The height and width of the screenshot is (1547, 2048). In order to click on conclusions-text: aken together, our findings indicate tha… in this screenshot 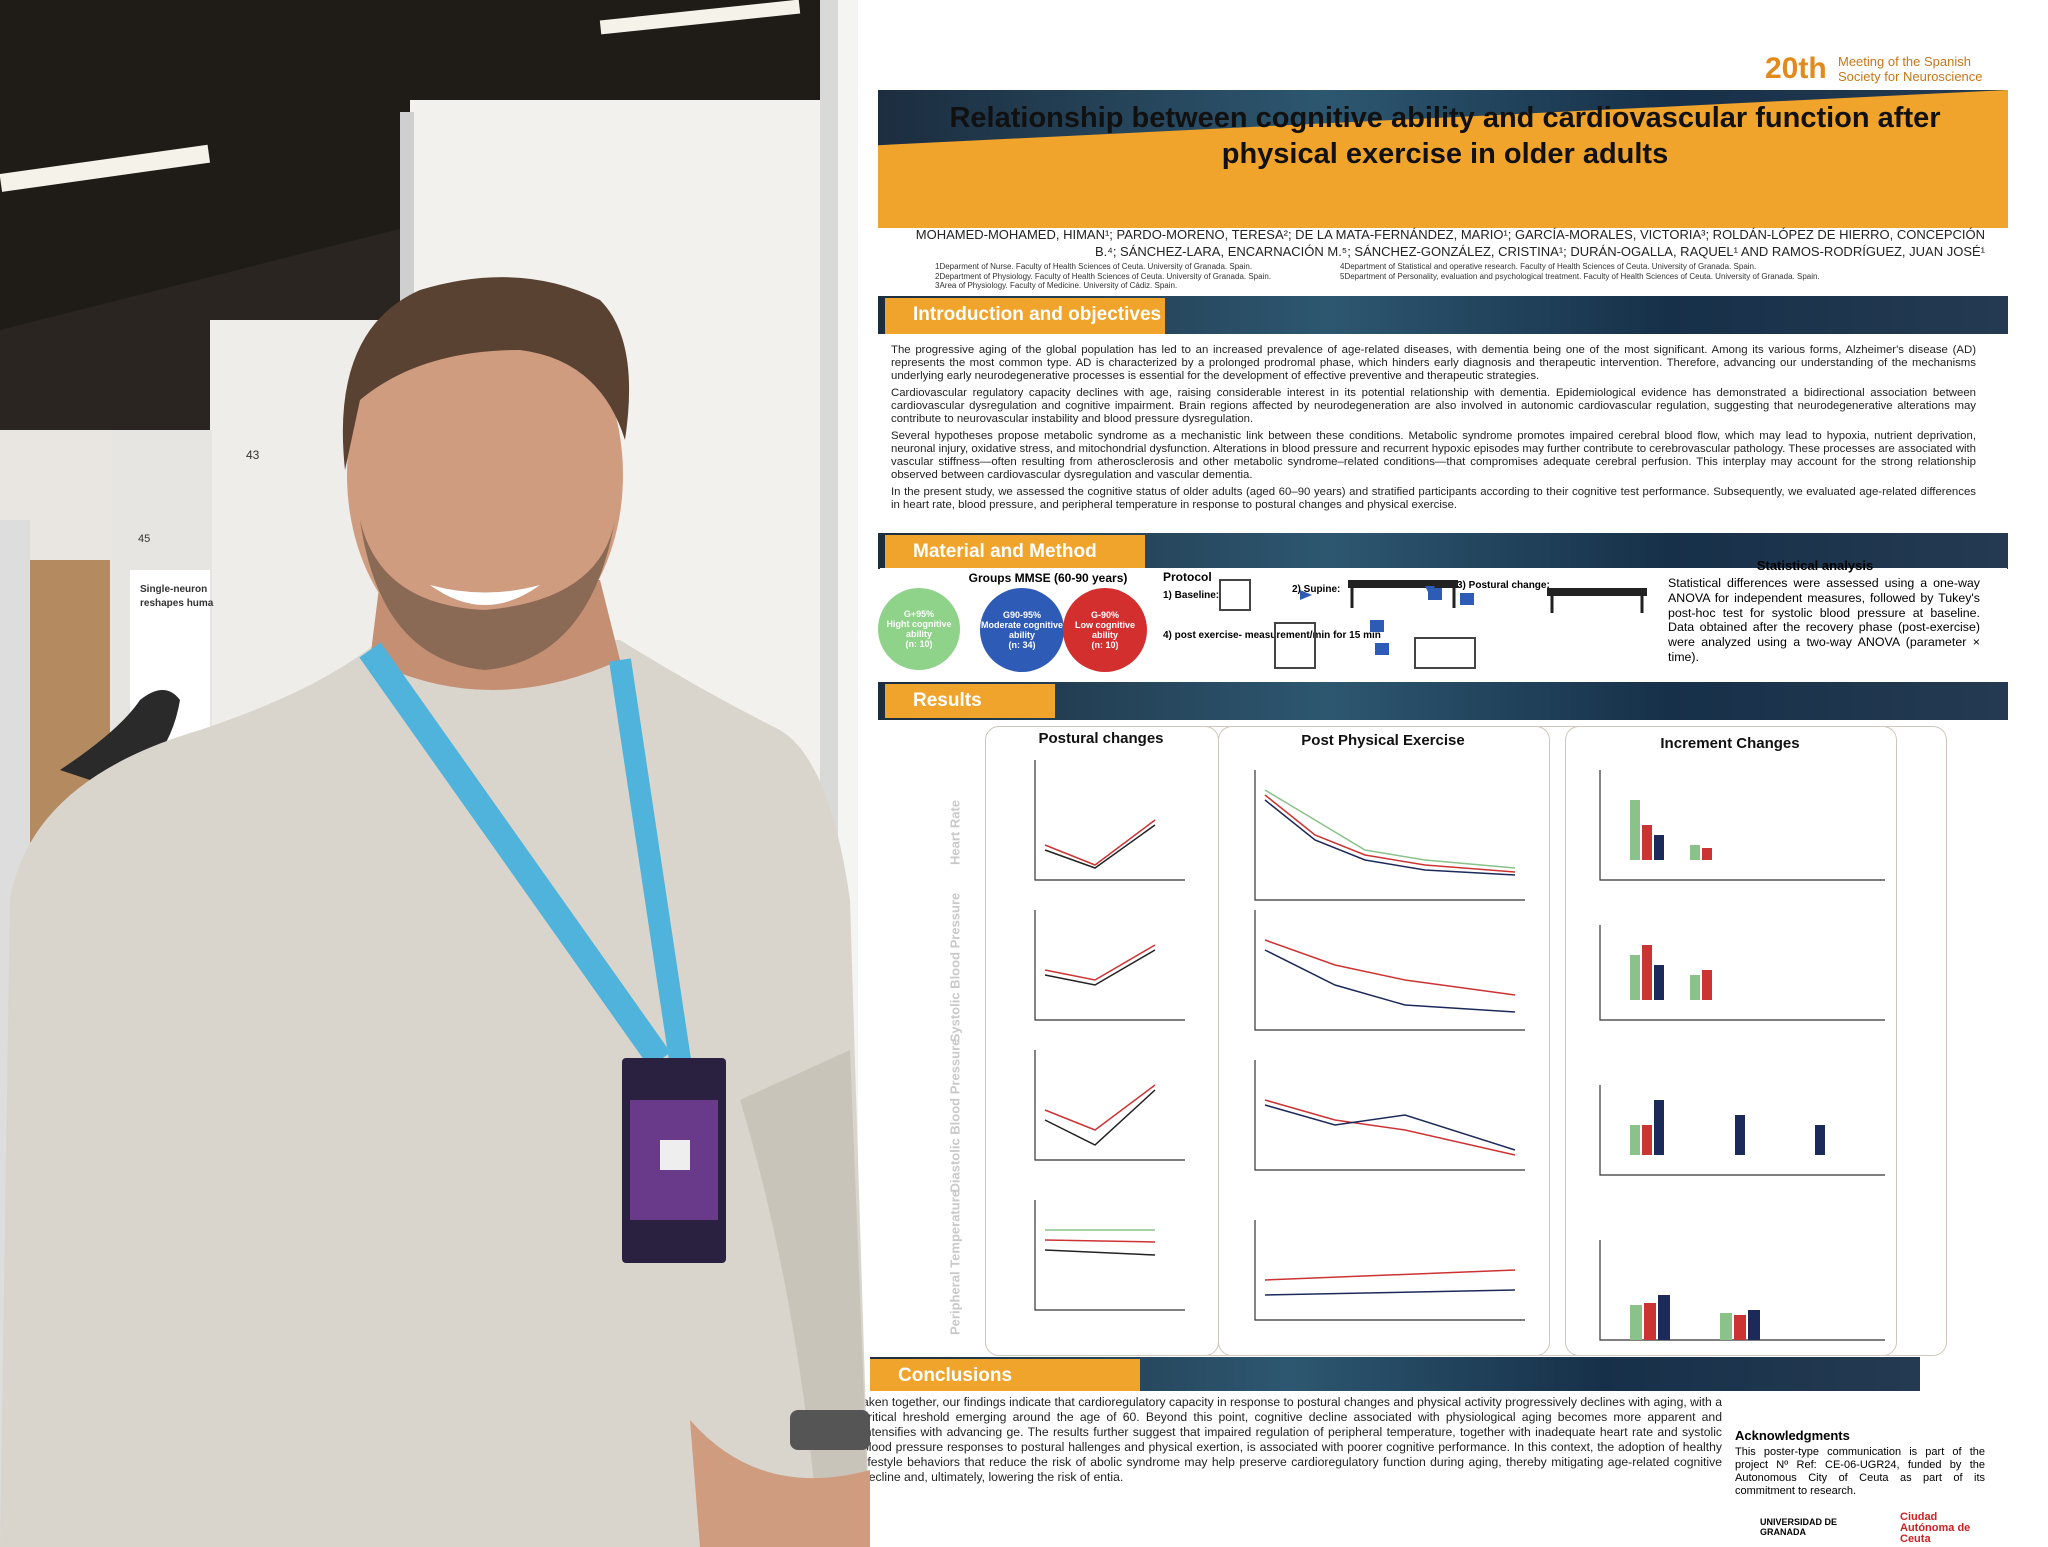, I will do `click(1292, 1439)`.